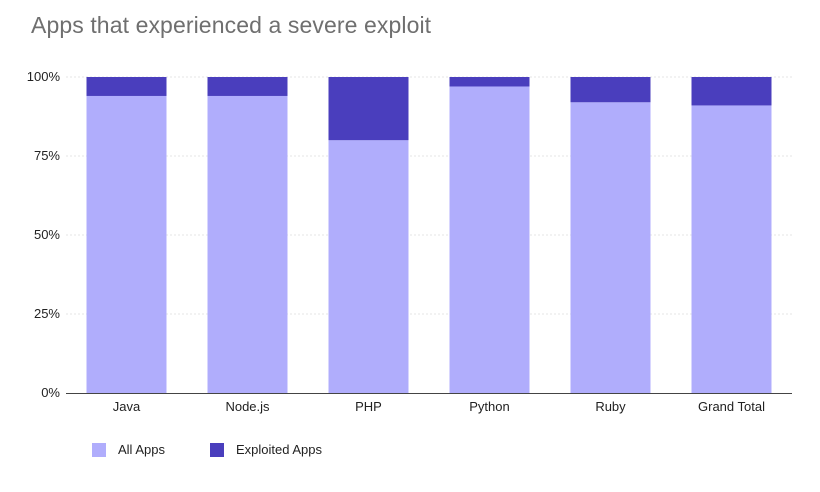  I want to click on bar-grand-total-exploited-apps, so click(732, 91).